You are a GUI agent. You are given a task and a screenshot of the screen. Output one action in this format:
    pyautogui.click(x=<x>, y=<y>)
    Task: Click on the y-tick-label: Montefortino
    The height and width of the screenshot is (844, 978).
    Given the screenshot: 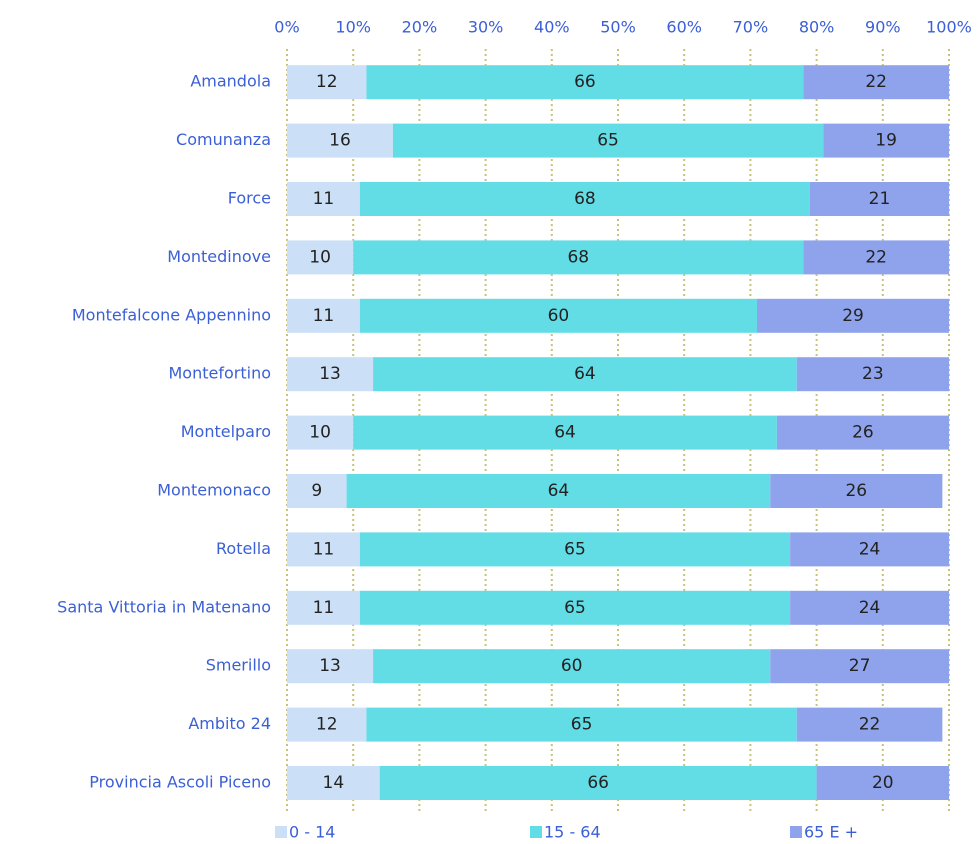 What is the action you would take?
    pyautogui.click(x=220, y=373)
    